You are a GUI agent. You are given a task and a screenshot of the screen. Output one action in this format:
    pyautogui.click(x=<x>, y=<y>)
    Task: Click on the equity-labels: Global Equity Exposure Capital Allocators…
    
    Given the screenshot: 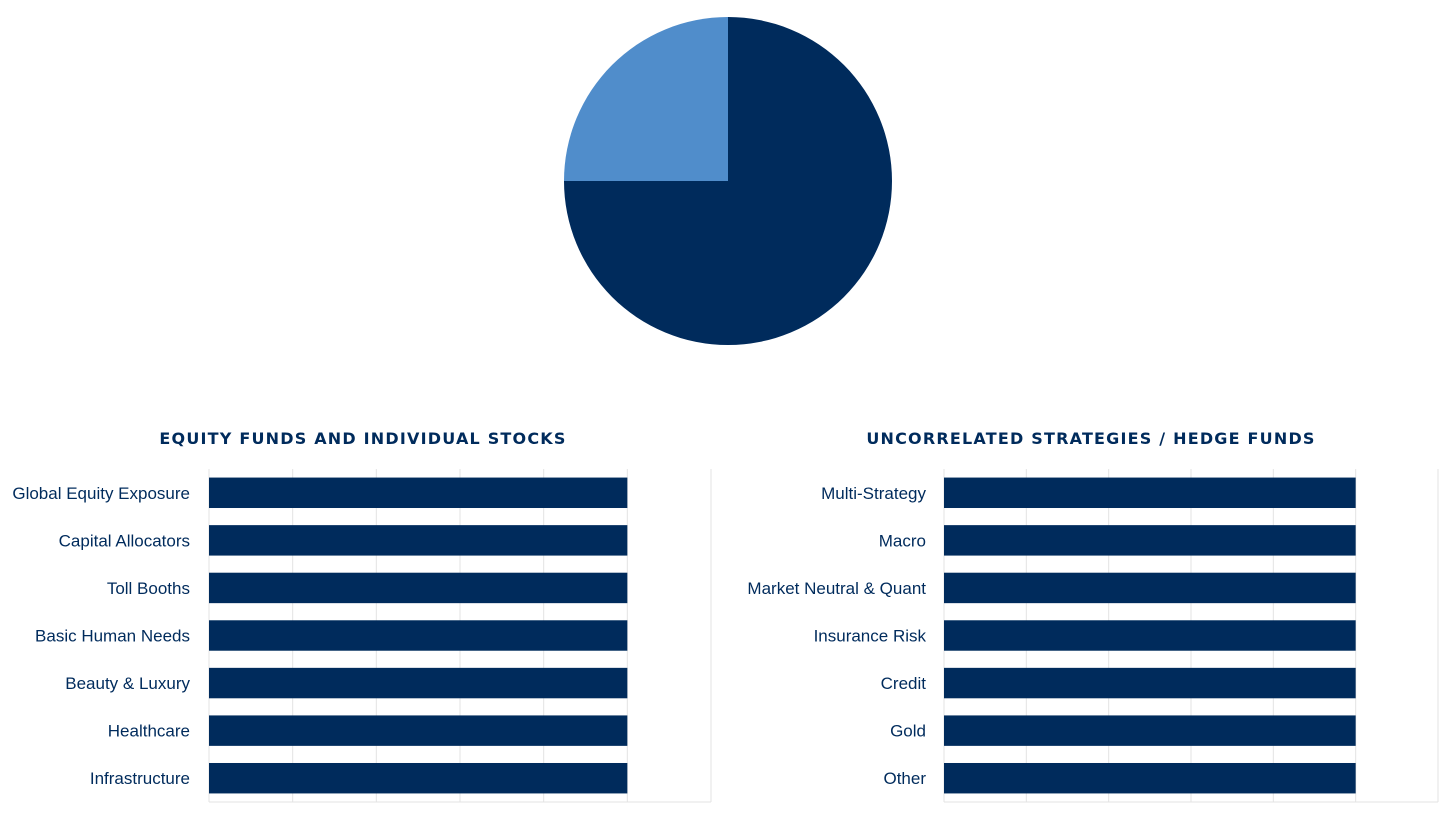 What is the action you would take?
    pyautogui.click(x=101, y=636)
    